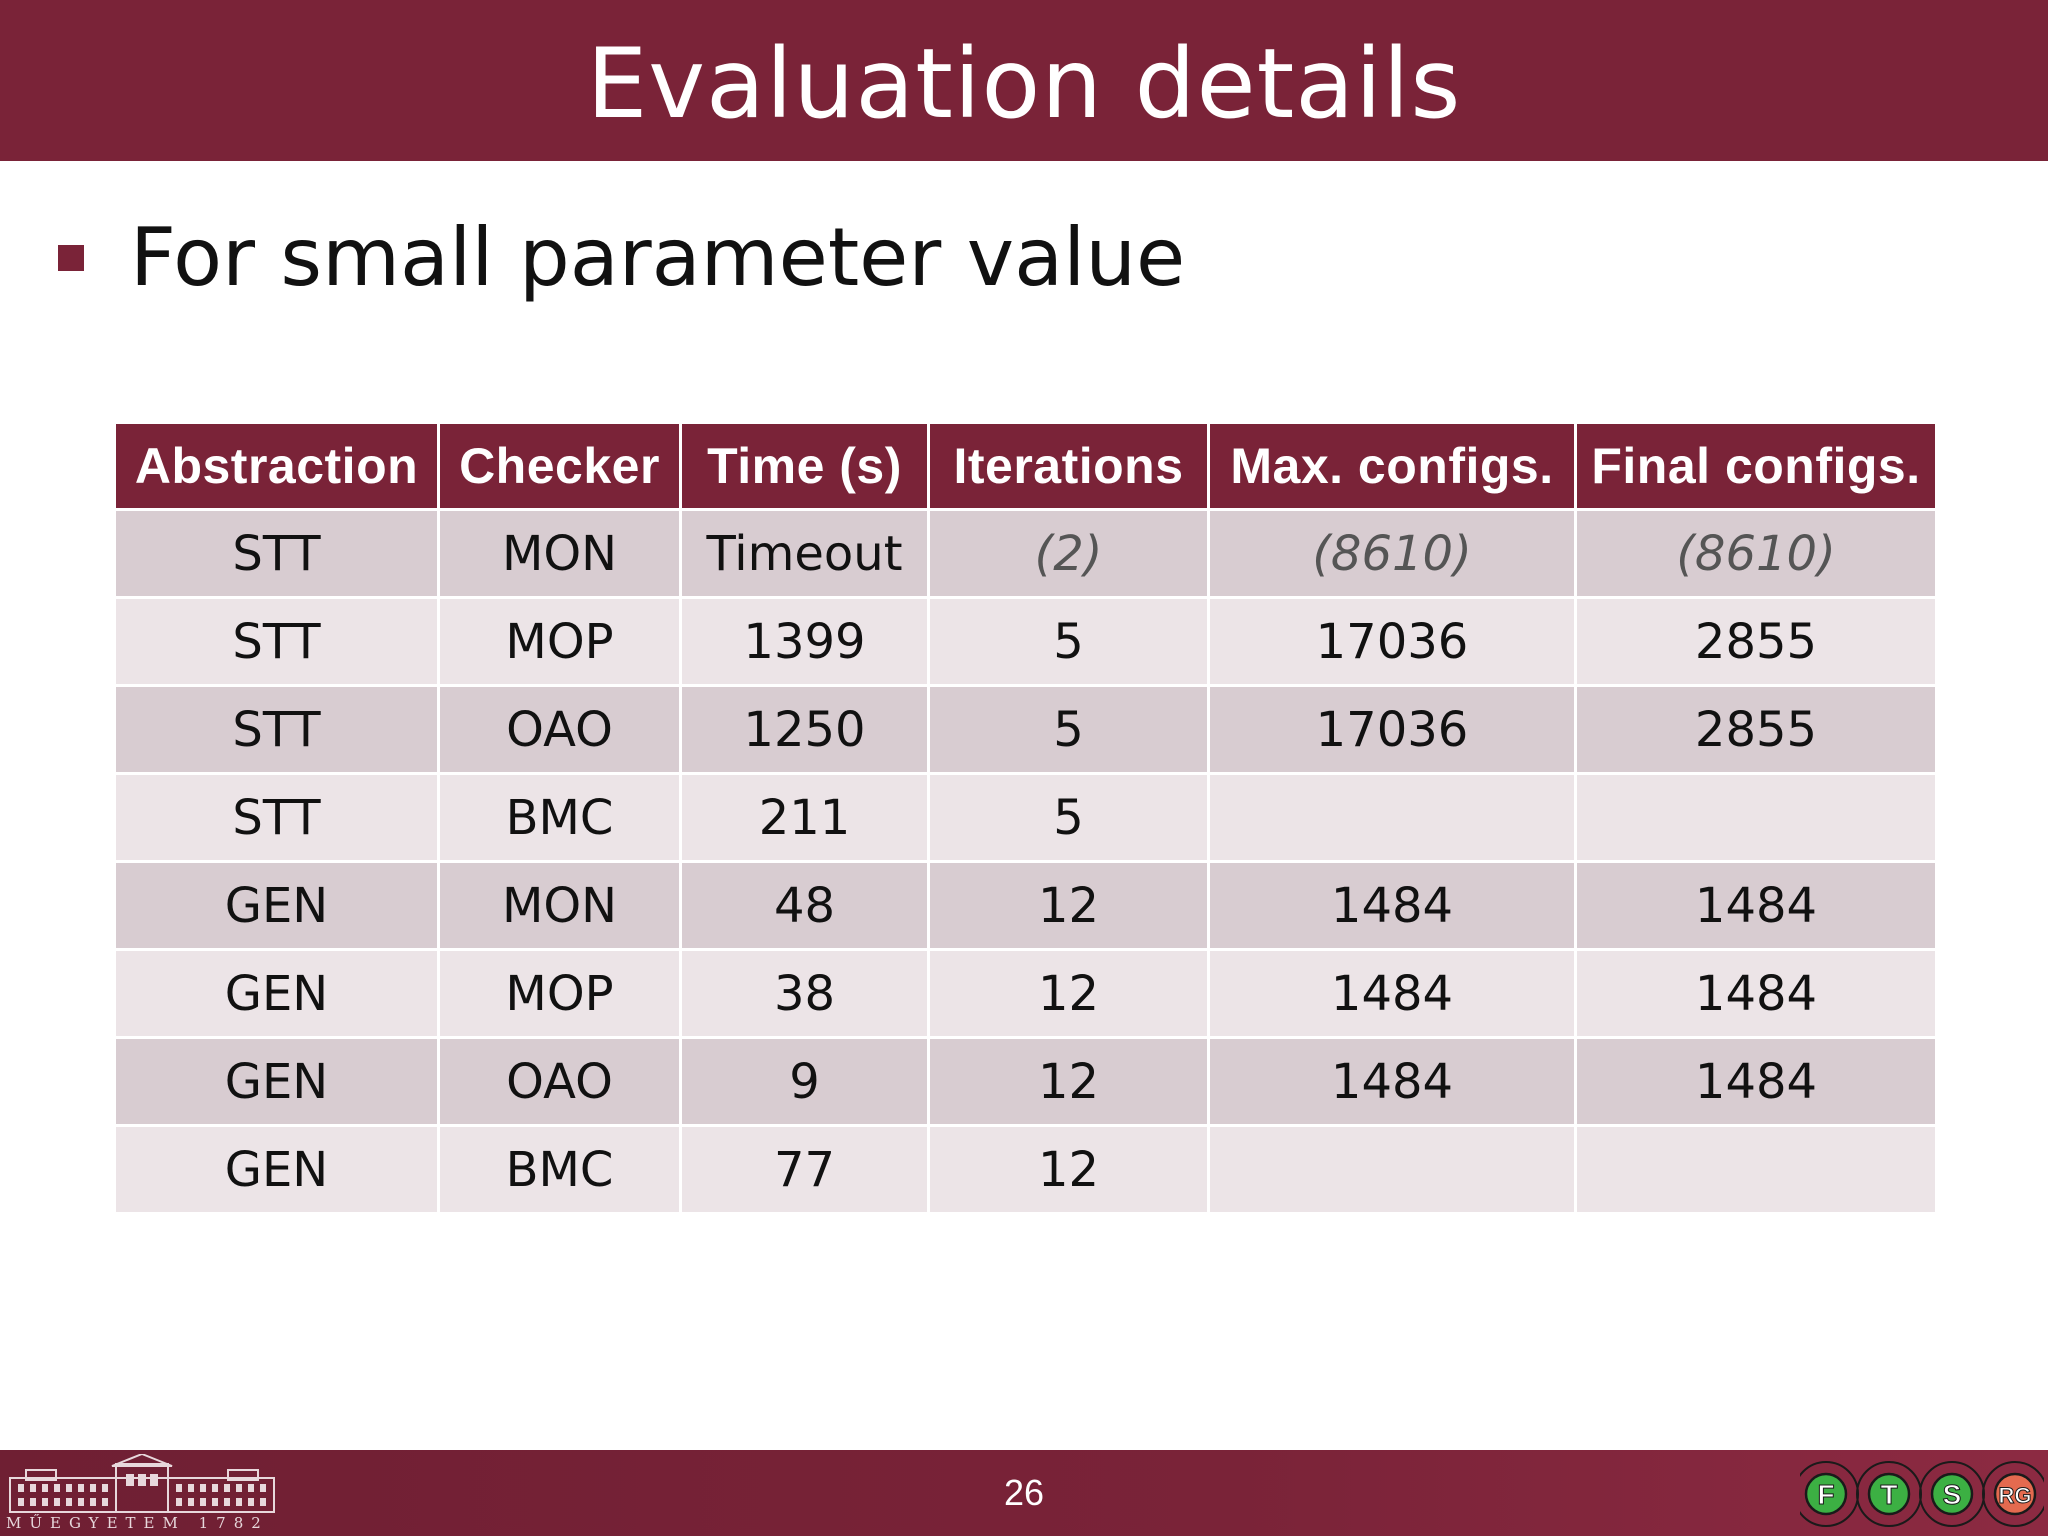  Describe the element at coordinates (658, 257) in the screenshot. I see `bullet-text: For small parameter value` at that location.